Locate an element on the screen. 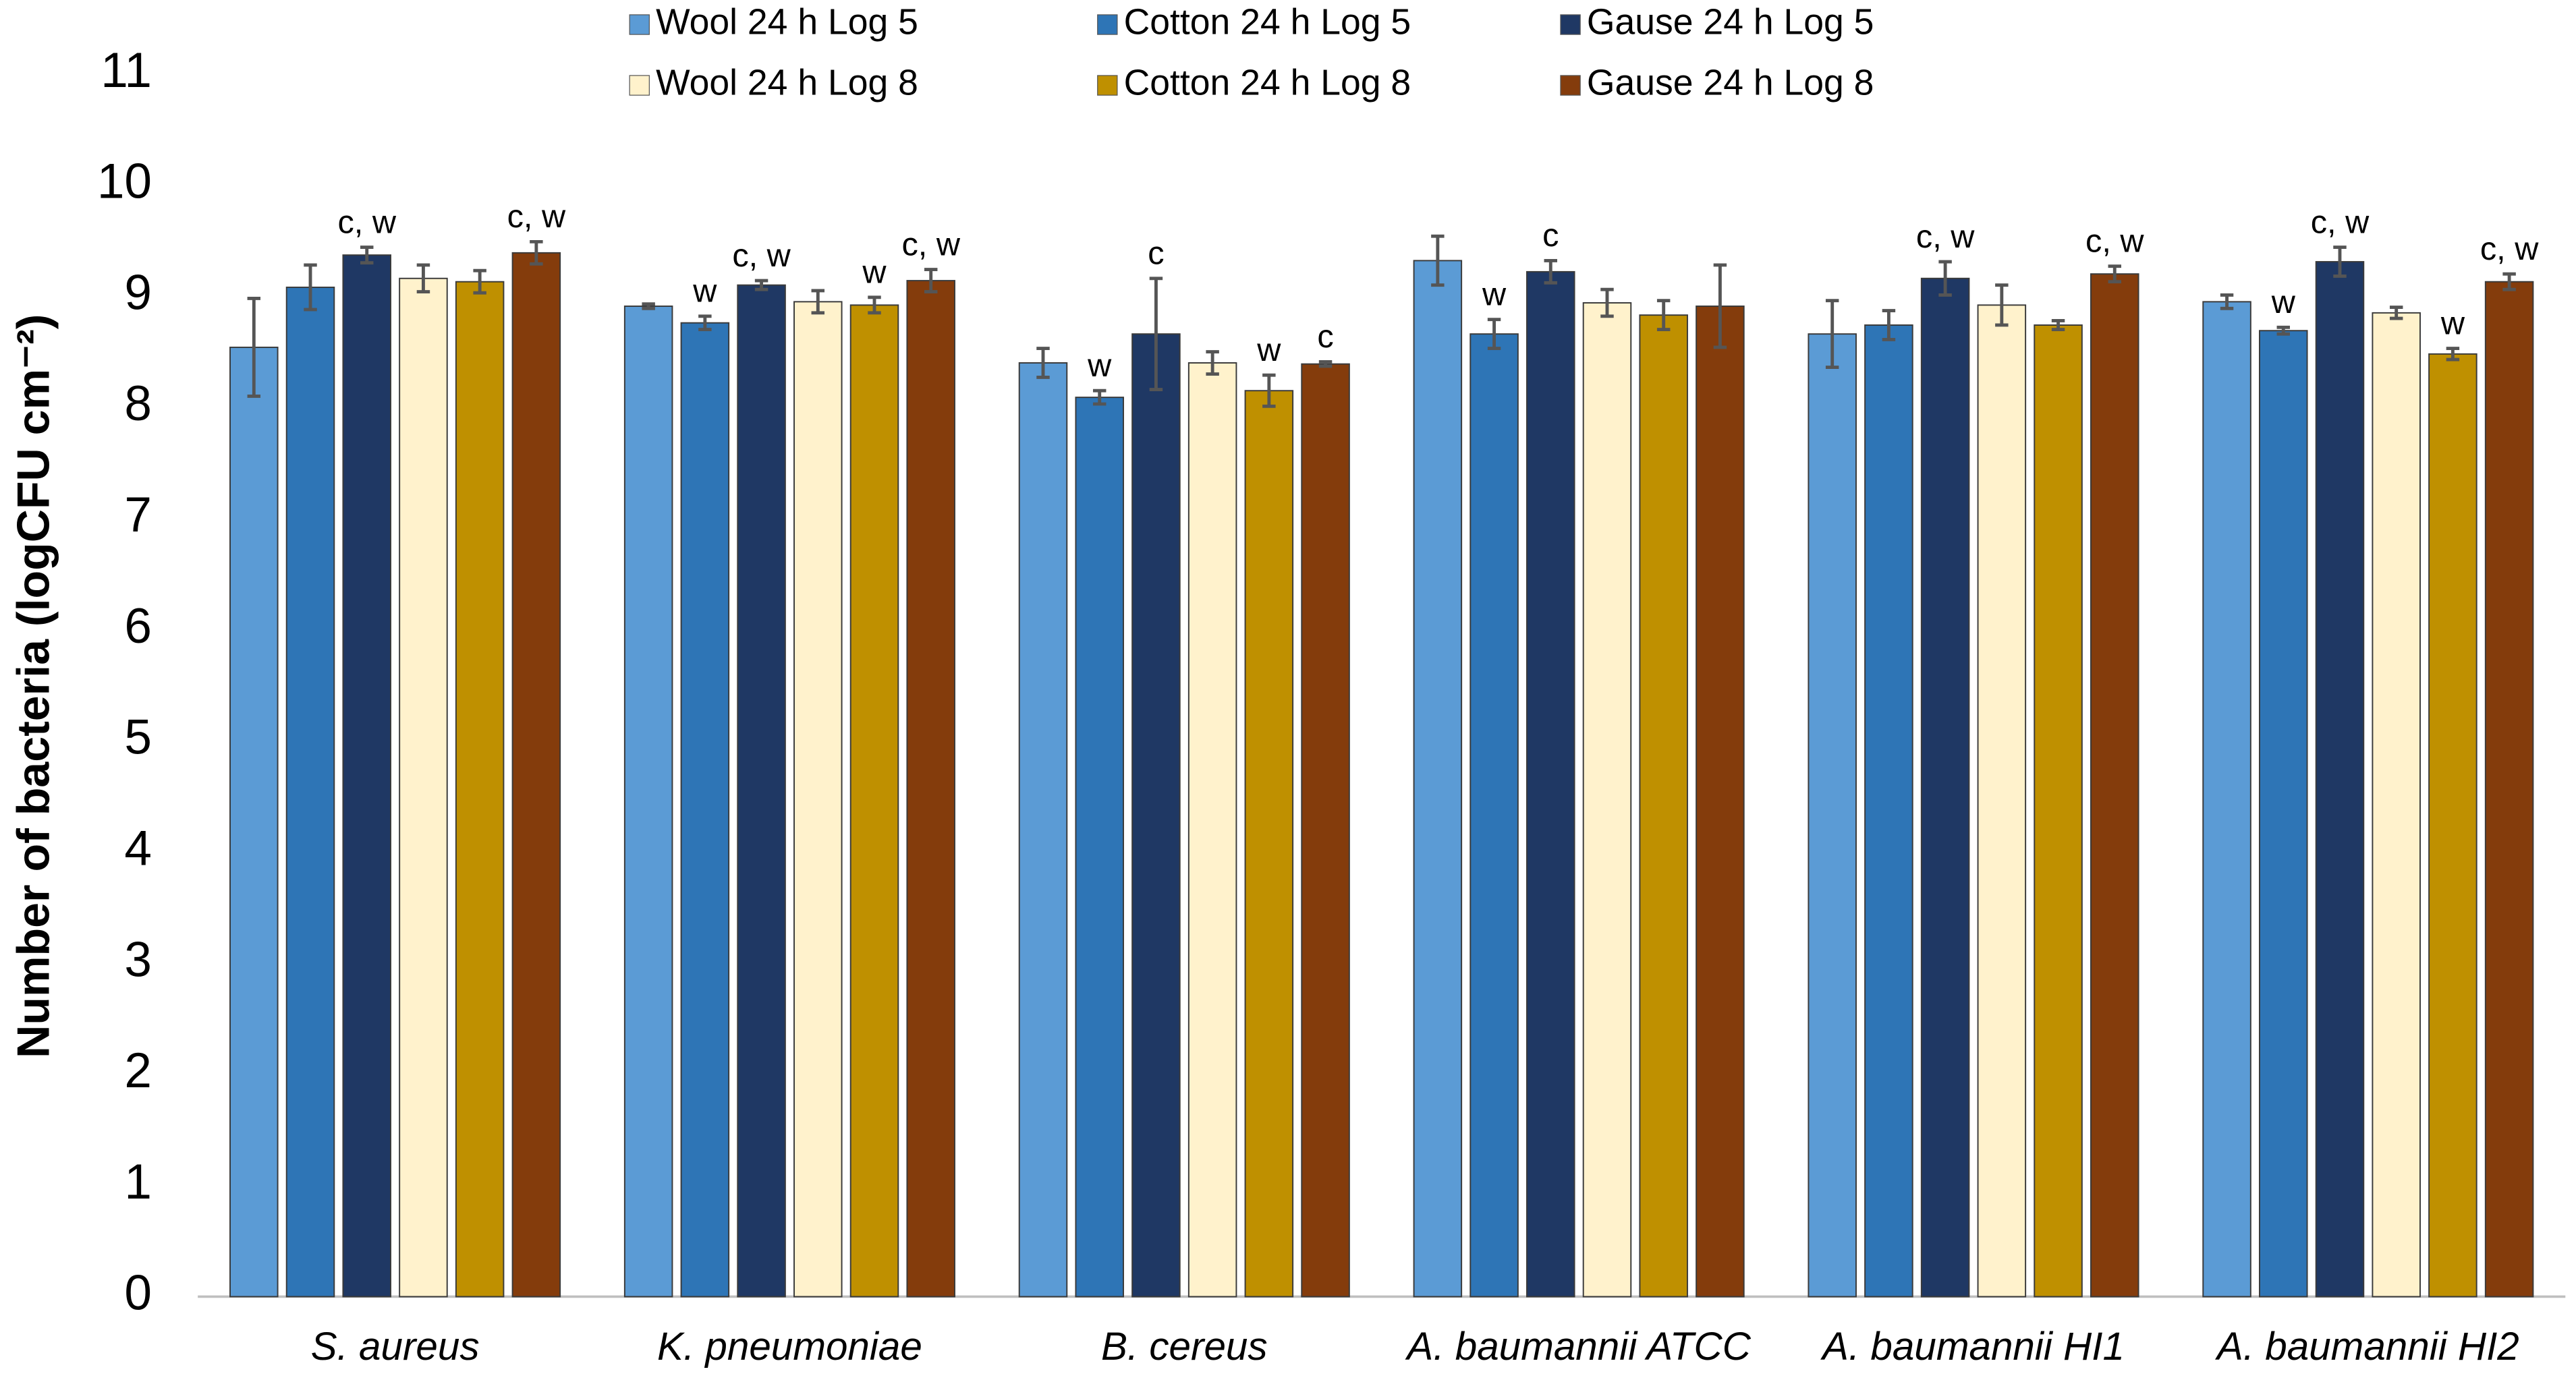  x-tick-label: A. baumannii HI2 is located at coordinates (2367, 1347).